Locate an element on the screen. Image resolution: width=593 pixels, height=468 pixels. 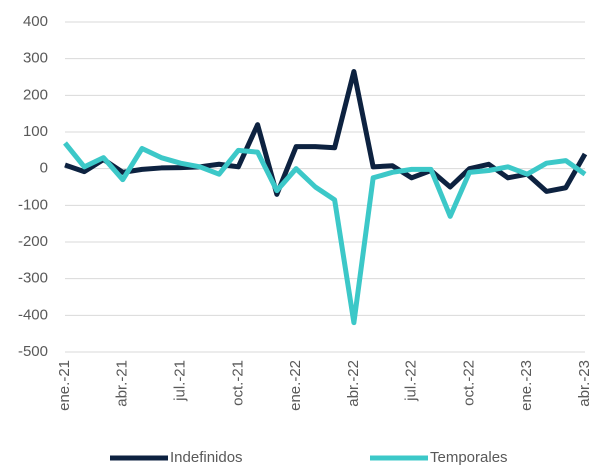
y-tick-label: -500 is located at coordinates (33, 351).